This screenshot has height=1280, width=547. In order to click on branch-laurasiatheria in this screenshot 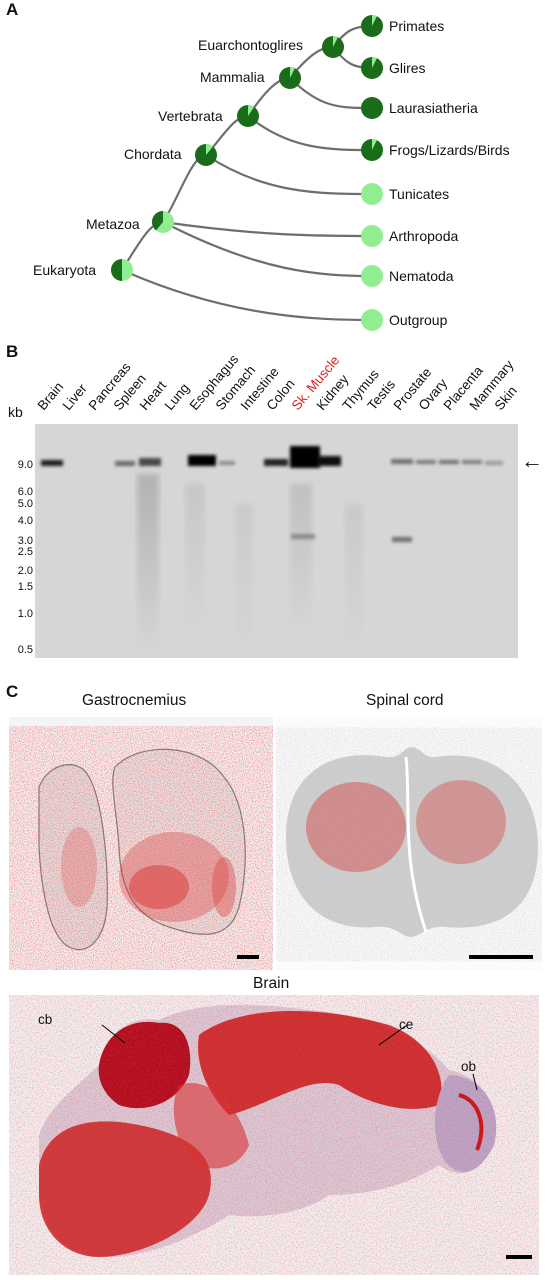, I will do `click(331, 93)`.